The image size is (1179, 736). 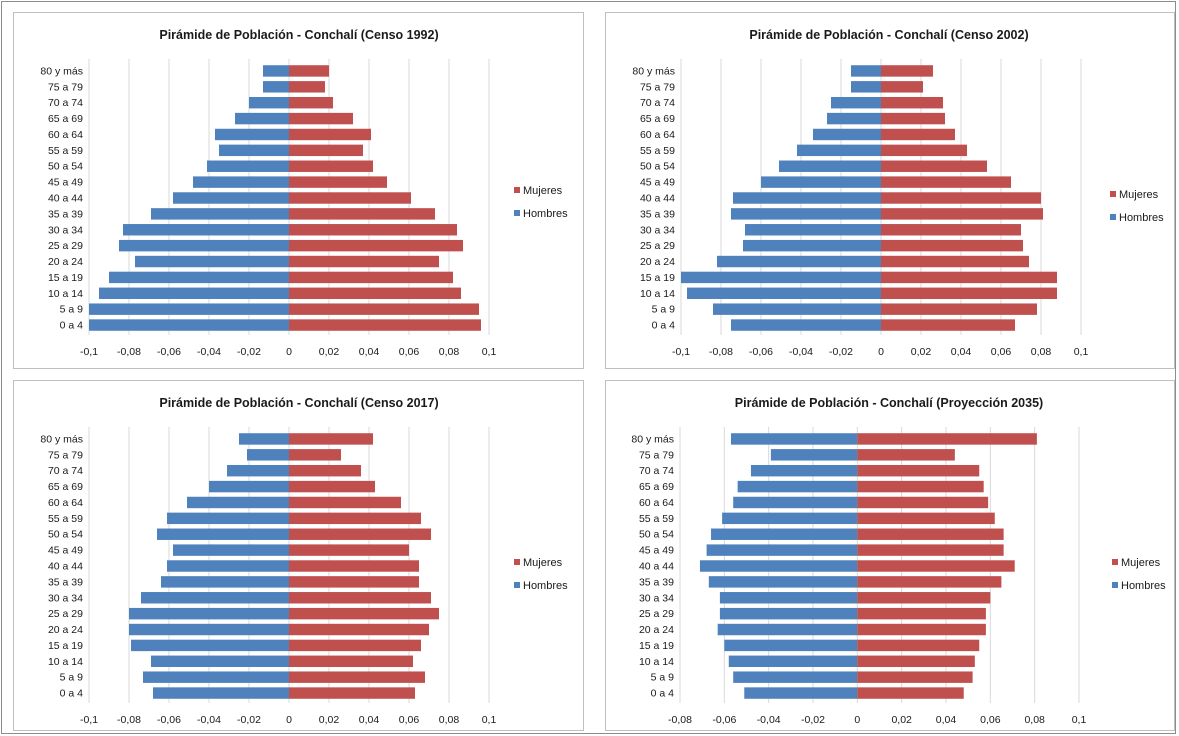 I want to click on x-tick-label: 0,1, so click(x=1079, y=720).